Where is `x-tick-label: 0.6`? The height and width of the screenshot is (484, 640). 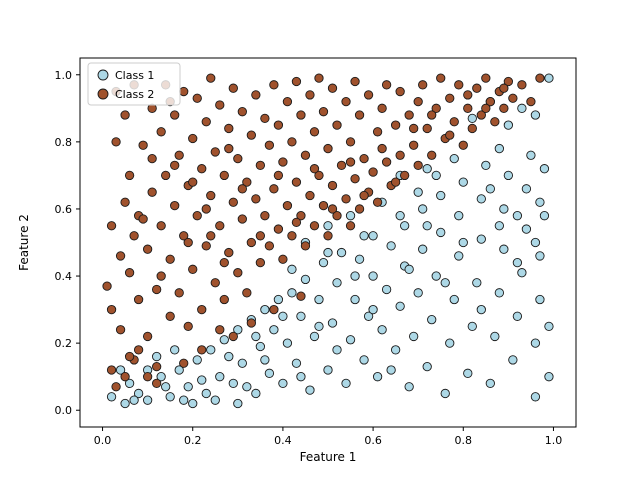 x-tick-label: 0.6 is located at coordinates (373, 440).